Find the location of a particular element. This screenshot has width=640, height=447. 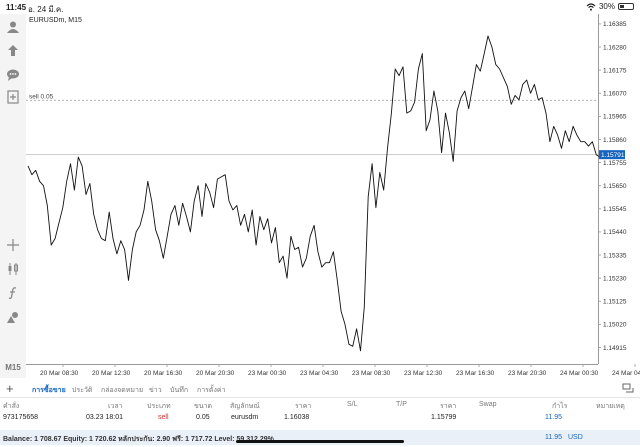

move-icon is located at coordinates (13, 51).